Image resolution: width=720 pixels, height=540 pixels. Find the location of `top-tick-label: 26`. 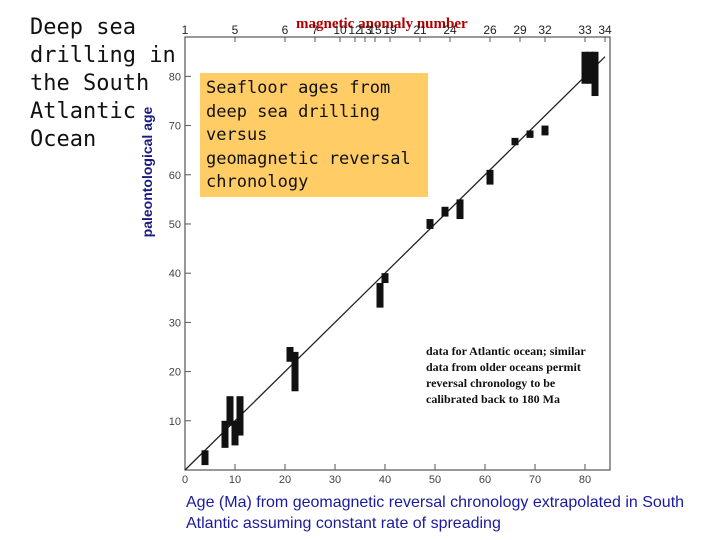

top-tick-label: 26 is located at coordinates (490, 30).